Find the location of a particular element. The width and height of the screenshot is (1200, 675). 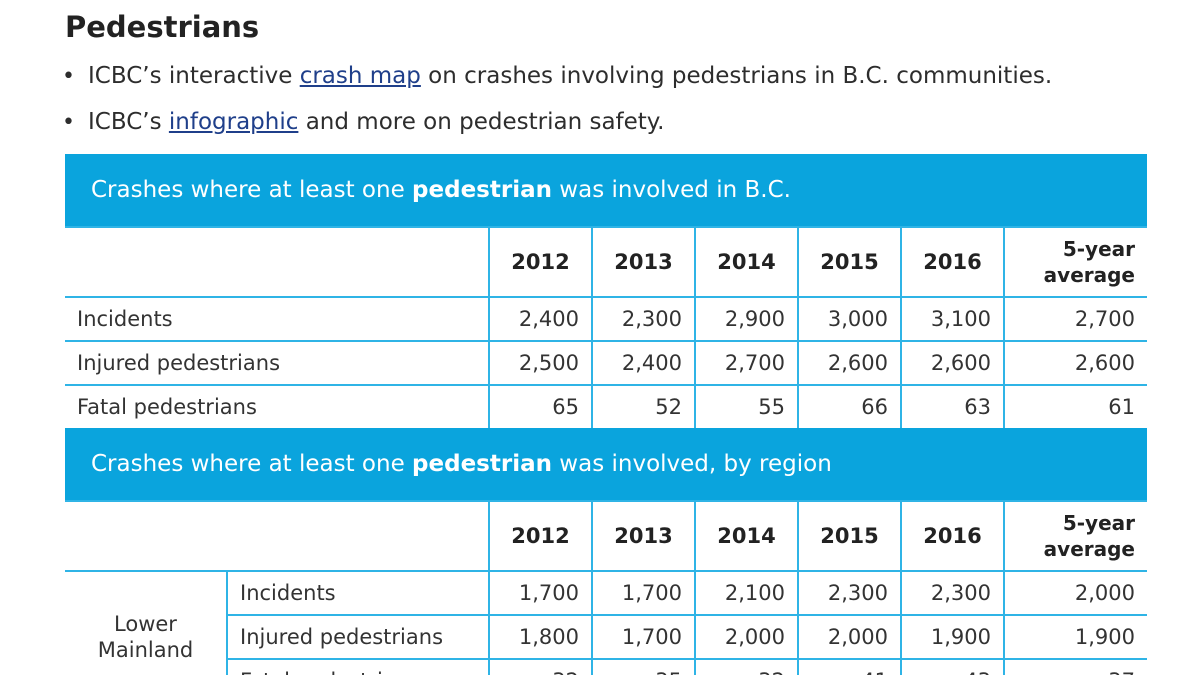

table-row: Fatal pedestrians 32 35 32 41 43 37 is located at coordinates (606, 666).